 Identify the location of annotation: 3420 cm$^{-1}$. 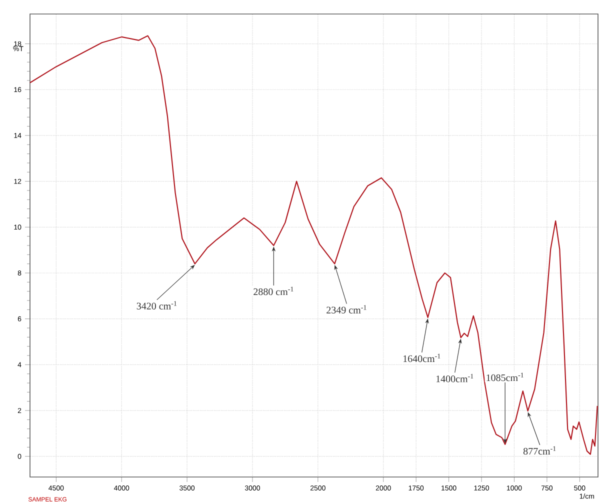
(156, 305).